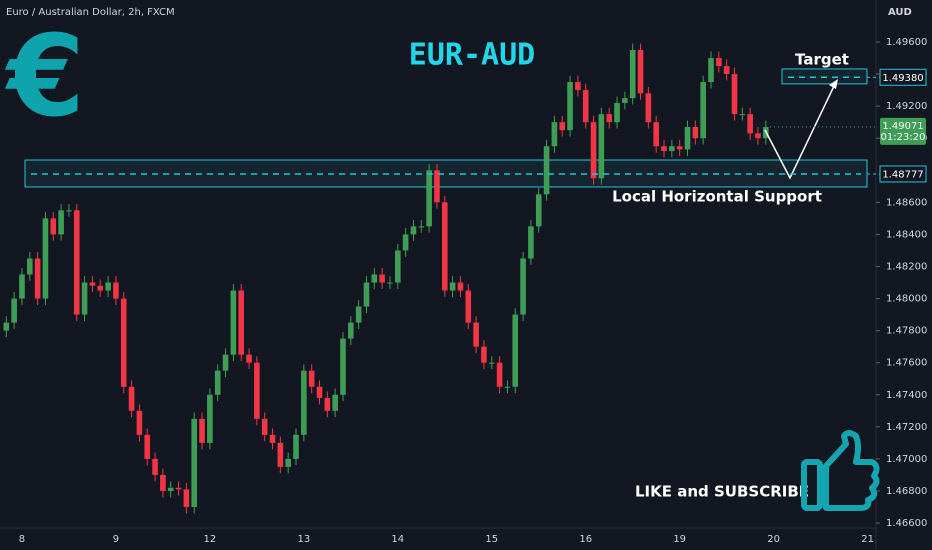 The height and width of the screenshot is (550, 932). Describe the element at coordinates (90, 12) in the screenshot. I see `symbol-label: Euro / Australian Dollar, 2h, FXCM` at that location.